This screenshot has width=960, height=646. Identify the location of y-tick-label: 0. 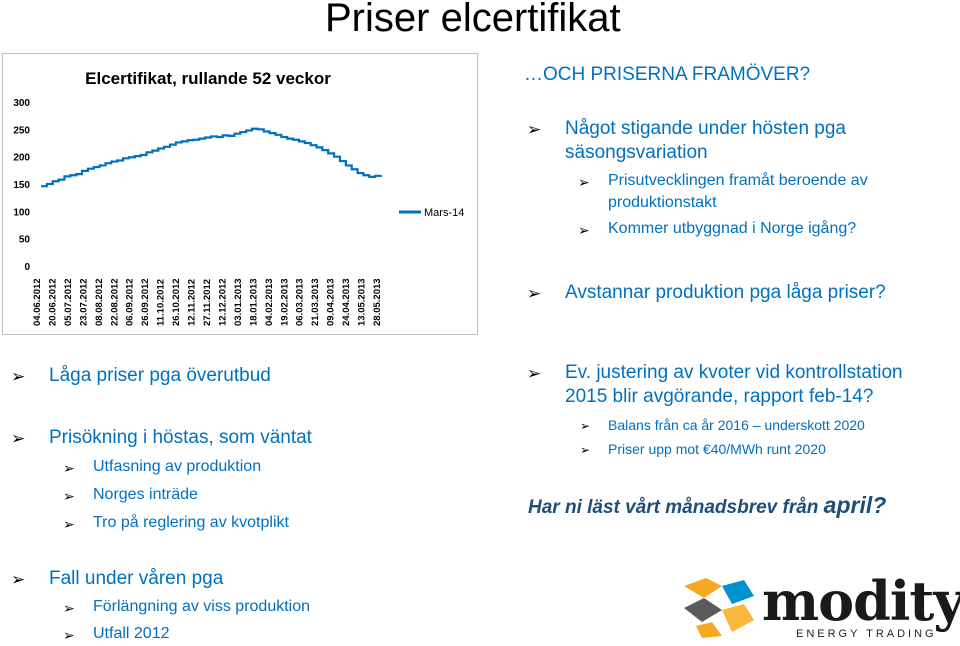
(27, 267).